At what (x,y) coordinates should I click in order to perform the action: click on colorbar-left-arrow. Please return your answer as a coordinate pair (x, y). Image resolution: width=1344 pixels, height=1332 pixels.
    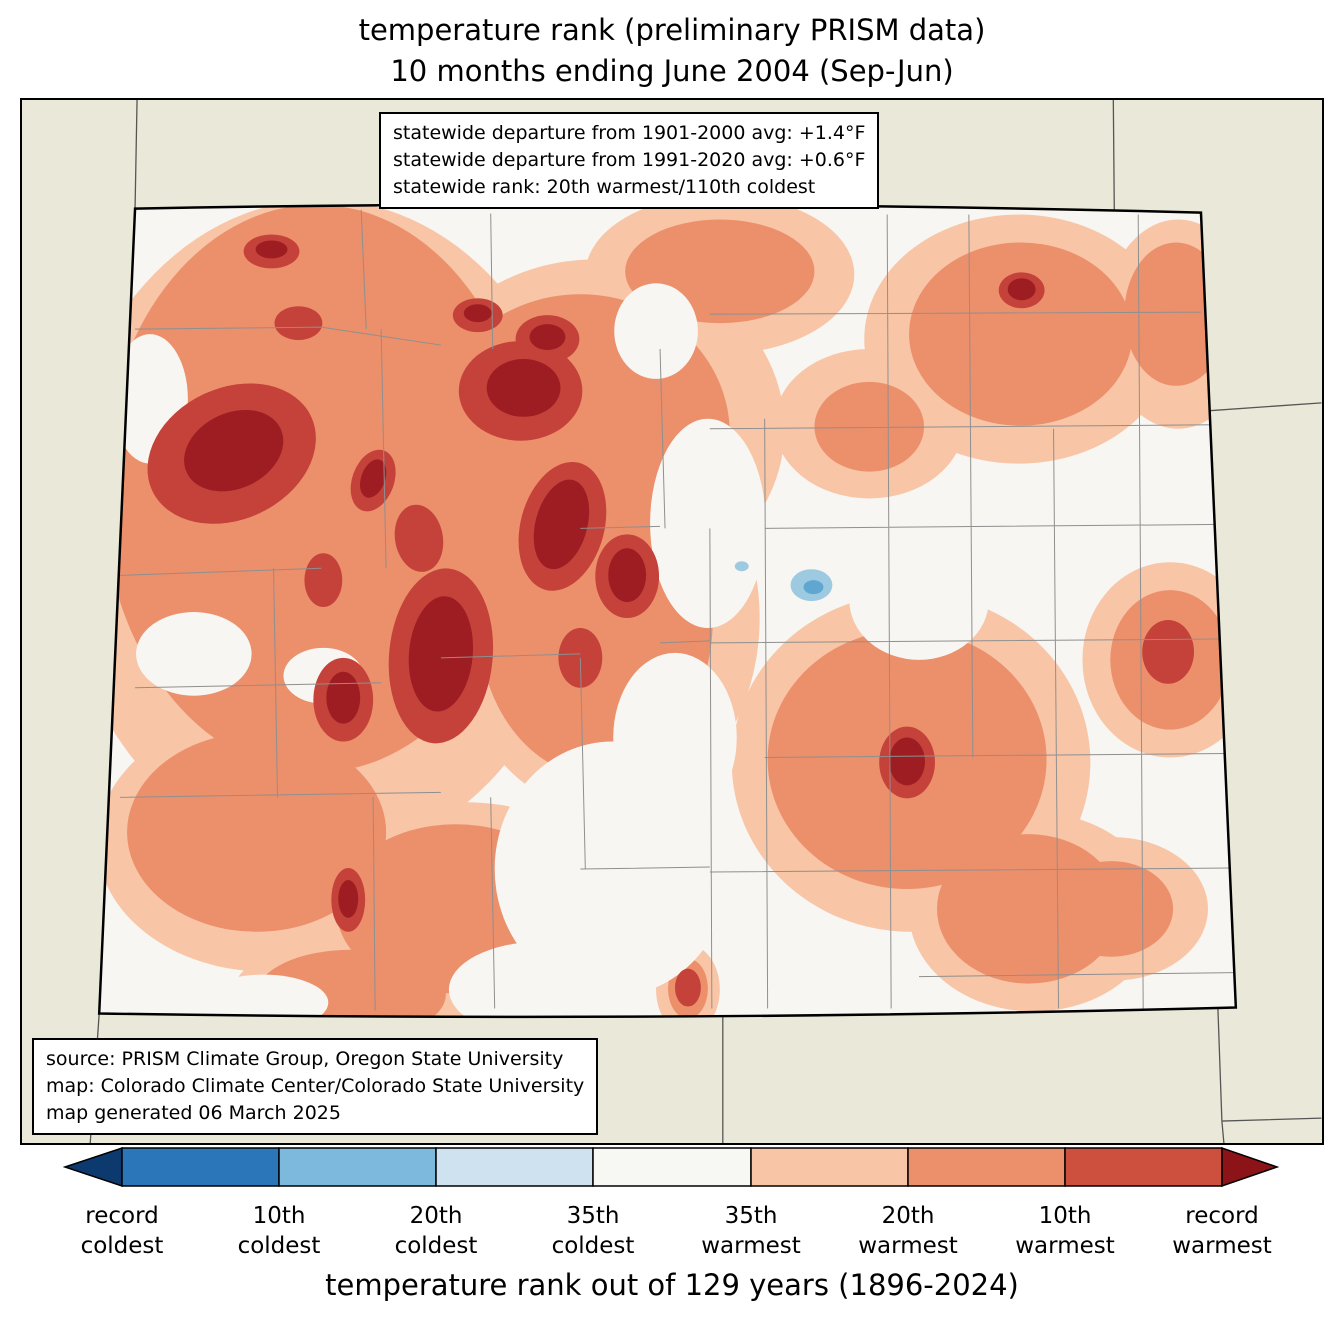
    Looking at the image, I should click on (92, 1167).